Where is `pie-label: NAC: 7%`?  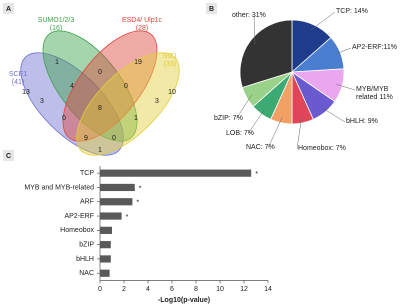 pie-label: NAC: 7% is located at coordinates (260, 147).